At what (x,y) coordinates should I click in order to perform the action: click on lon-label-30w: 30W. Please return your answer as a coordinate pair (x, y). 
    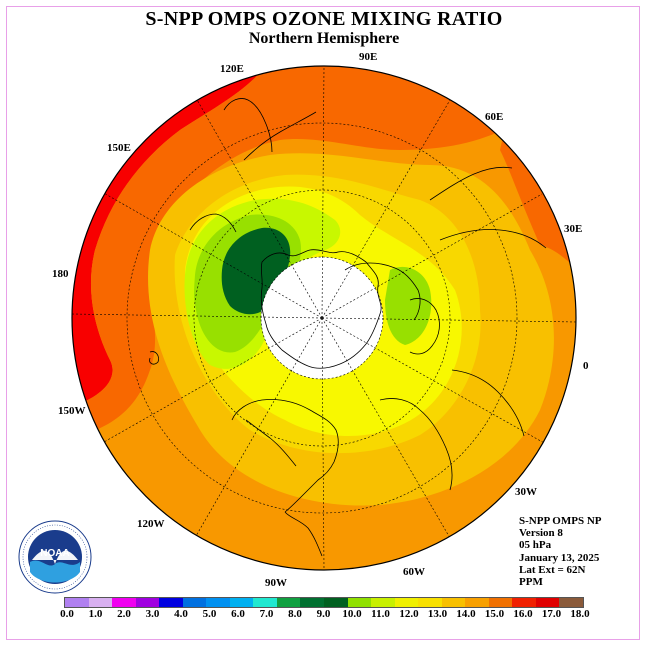
    Looking at the image, I should click on (526, 492).